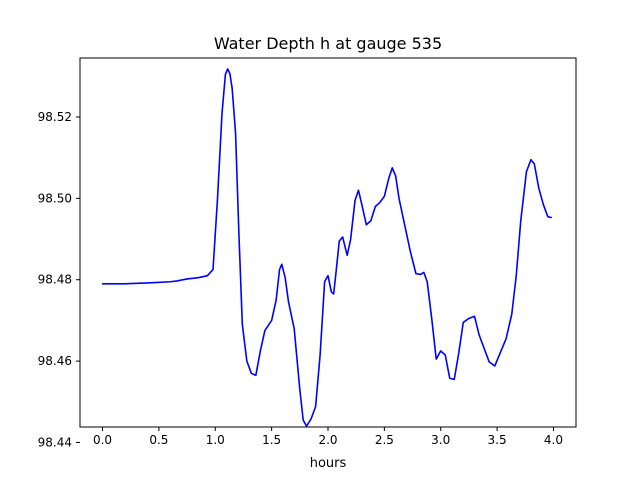  Describe the element at coordinates (440, 440) in the screenshot. I see `x-tick-label: 3.0` at that location.